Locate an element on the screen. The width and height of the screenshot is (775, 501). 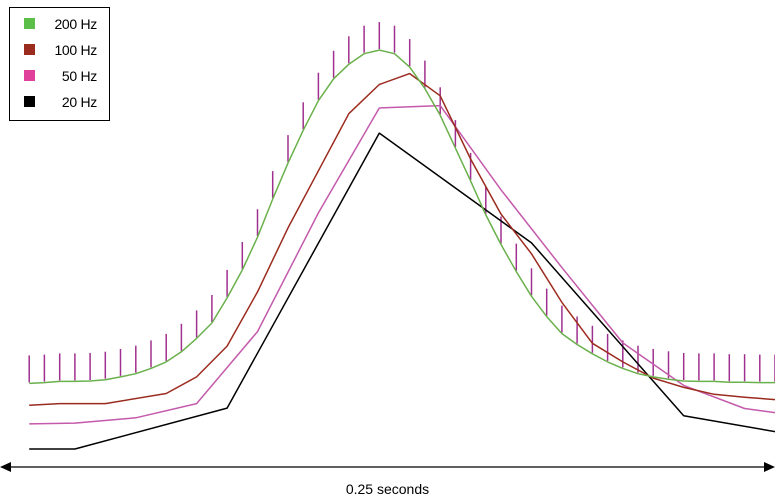
legend-item: 50 Hz is located at coordinates (59, 76).